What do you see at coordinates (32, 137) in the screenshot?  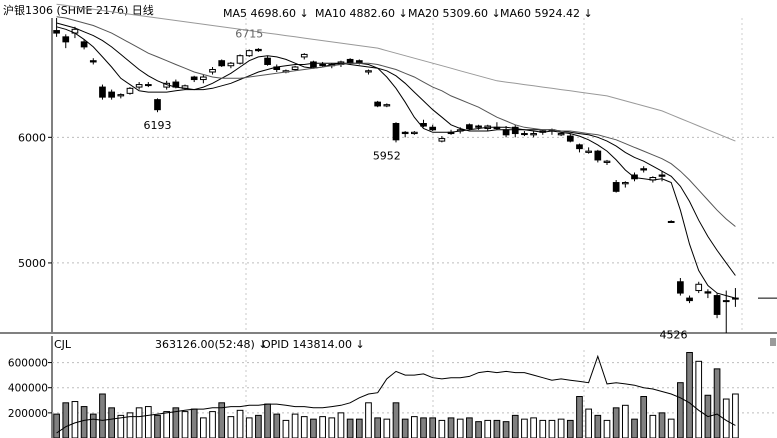 I see `price-tick-label: 6000` at bounding box center [32, 137].